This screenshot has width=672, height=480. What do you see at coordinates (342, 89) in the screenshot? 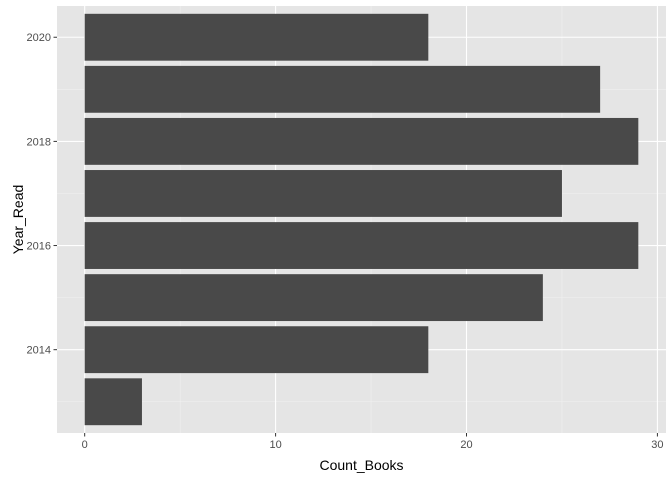
I see `bar-2019` at bounding box center [342, 89].